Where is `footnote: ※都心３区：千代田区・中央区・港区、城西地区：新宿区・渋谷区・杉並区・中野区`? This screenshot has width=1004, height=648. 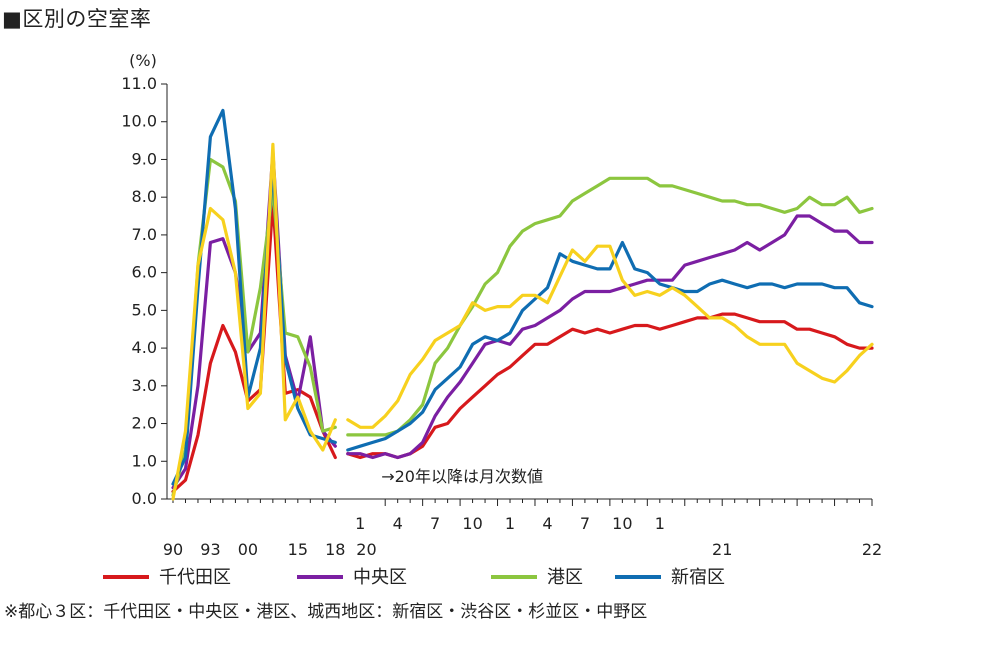 footnote: ※都心３区：千代田区・中央区・港区、城西地区：新宿区・渋谷区・杉並区・中野区 is located at coordinates (326, 612).